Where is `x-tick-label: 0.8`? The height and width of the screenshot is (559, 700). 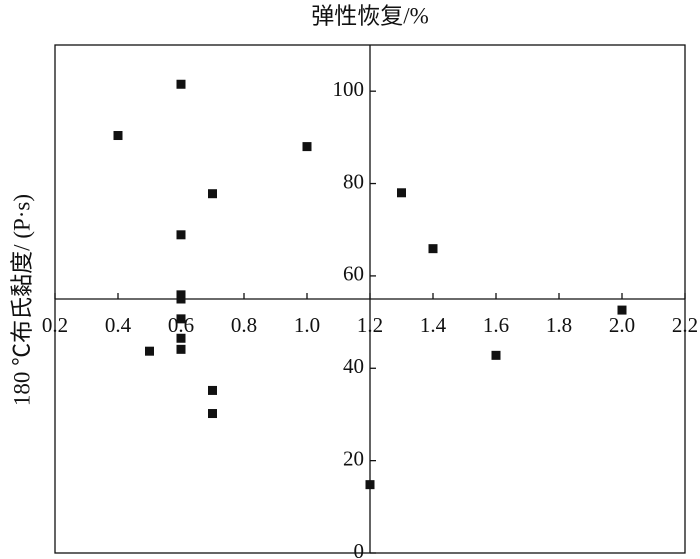
x-tick-label: 0.8 is located at coordinates (244, 325).